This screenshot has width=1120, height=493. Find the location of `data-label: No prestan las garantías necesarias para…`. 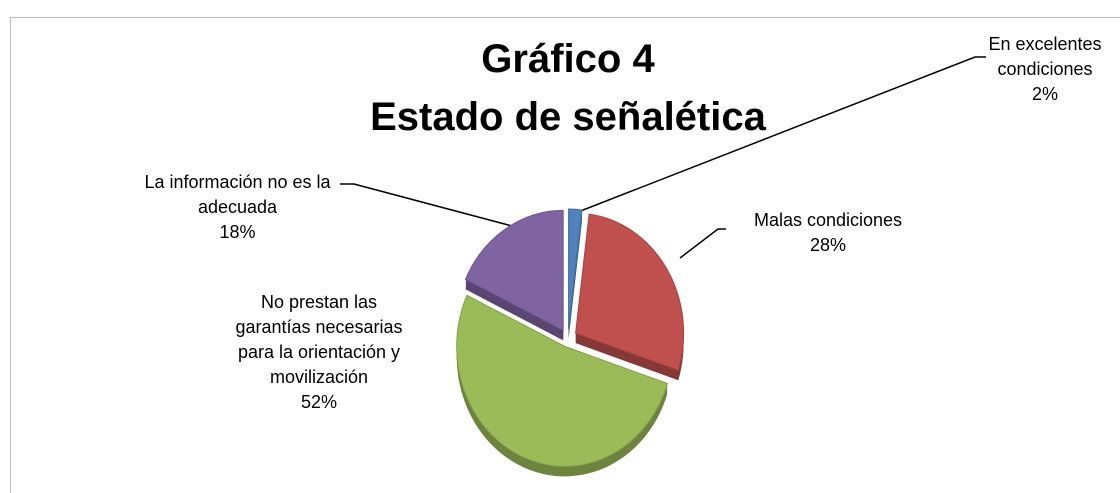

data-label: No prestan las garantías necesarias para… is located at coordinates (319, 352).